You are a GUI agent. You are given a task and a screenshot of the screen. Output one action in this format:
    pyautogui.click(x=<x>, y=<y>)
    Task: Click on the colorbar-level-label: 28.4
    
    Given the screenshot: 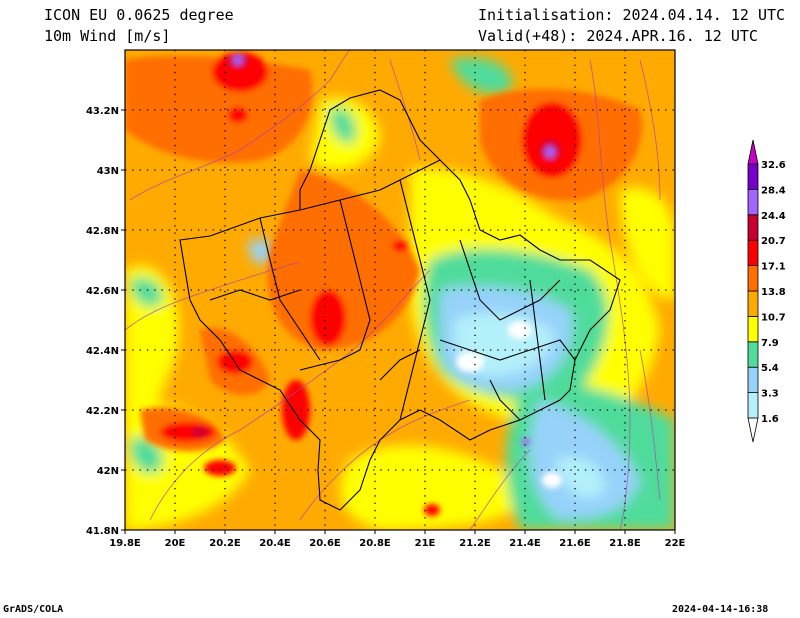 What is the action you would take?
    pyautogui.click(x=773, y=190)
    